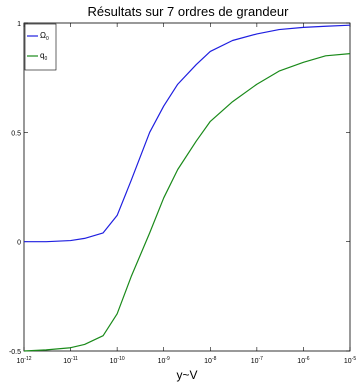  I want to click on legend-box, so click(40, 47).